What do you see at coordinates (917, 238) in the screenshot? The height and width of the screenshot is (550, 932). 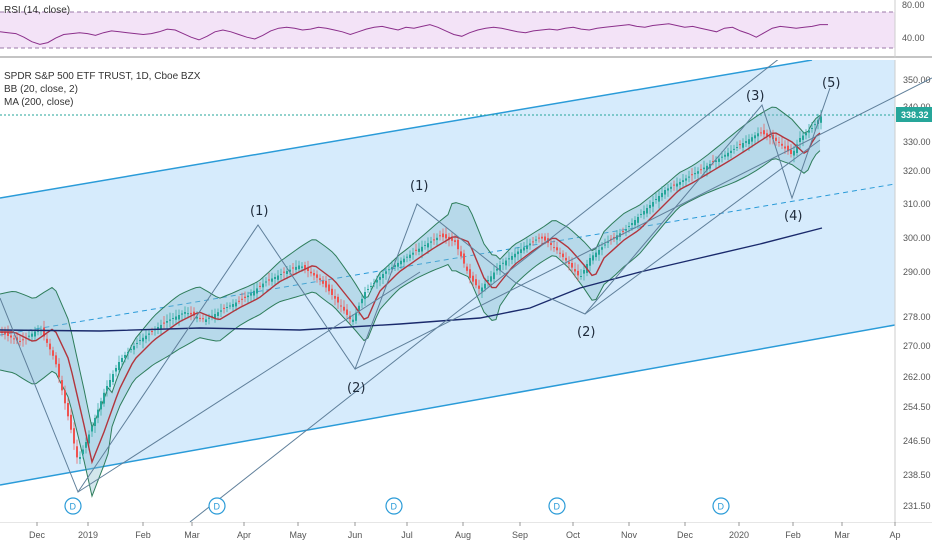 I see `price-tick: 300.00` at bounding box center [917, 238].